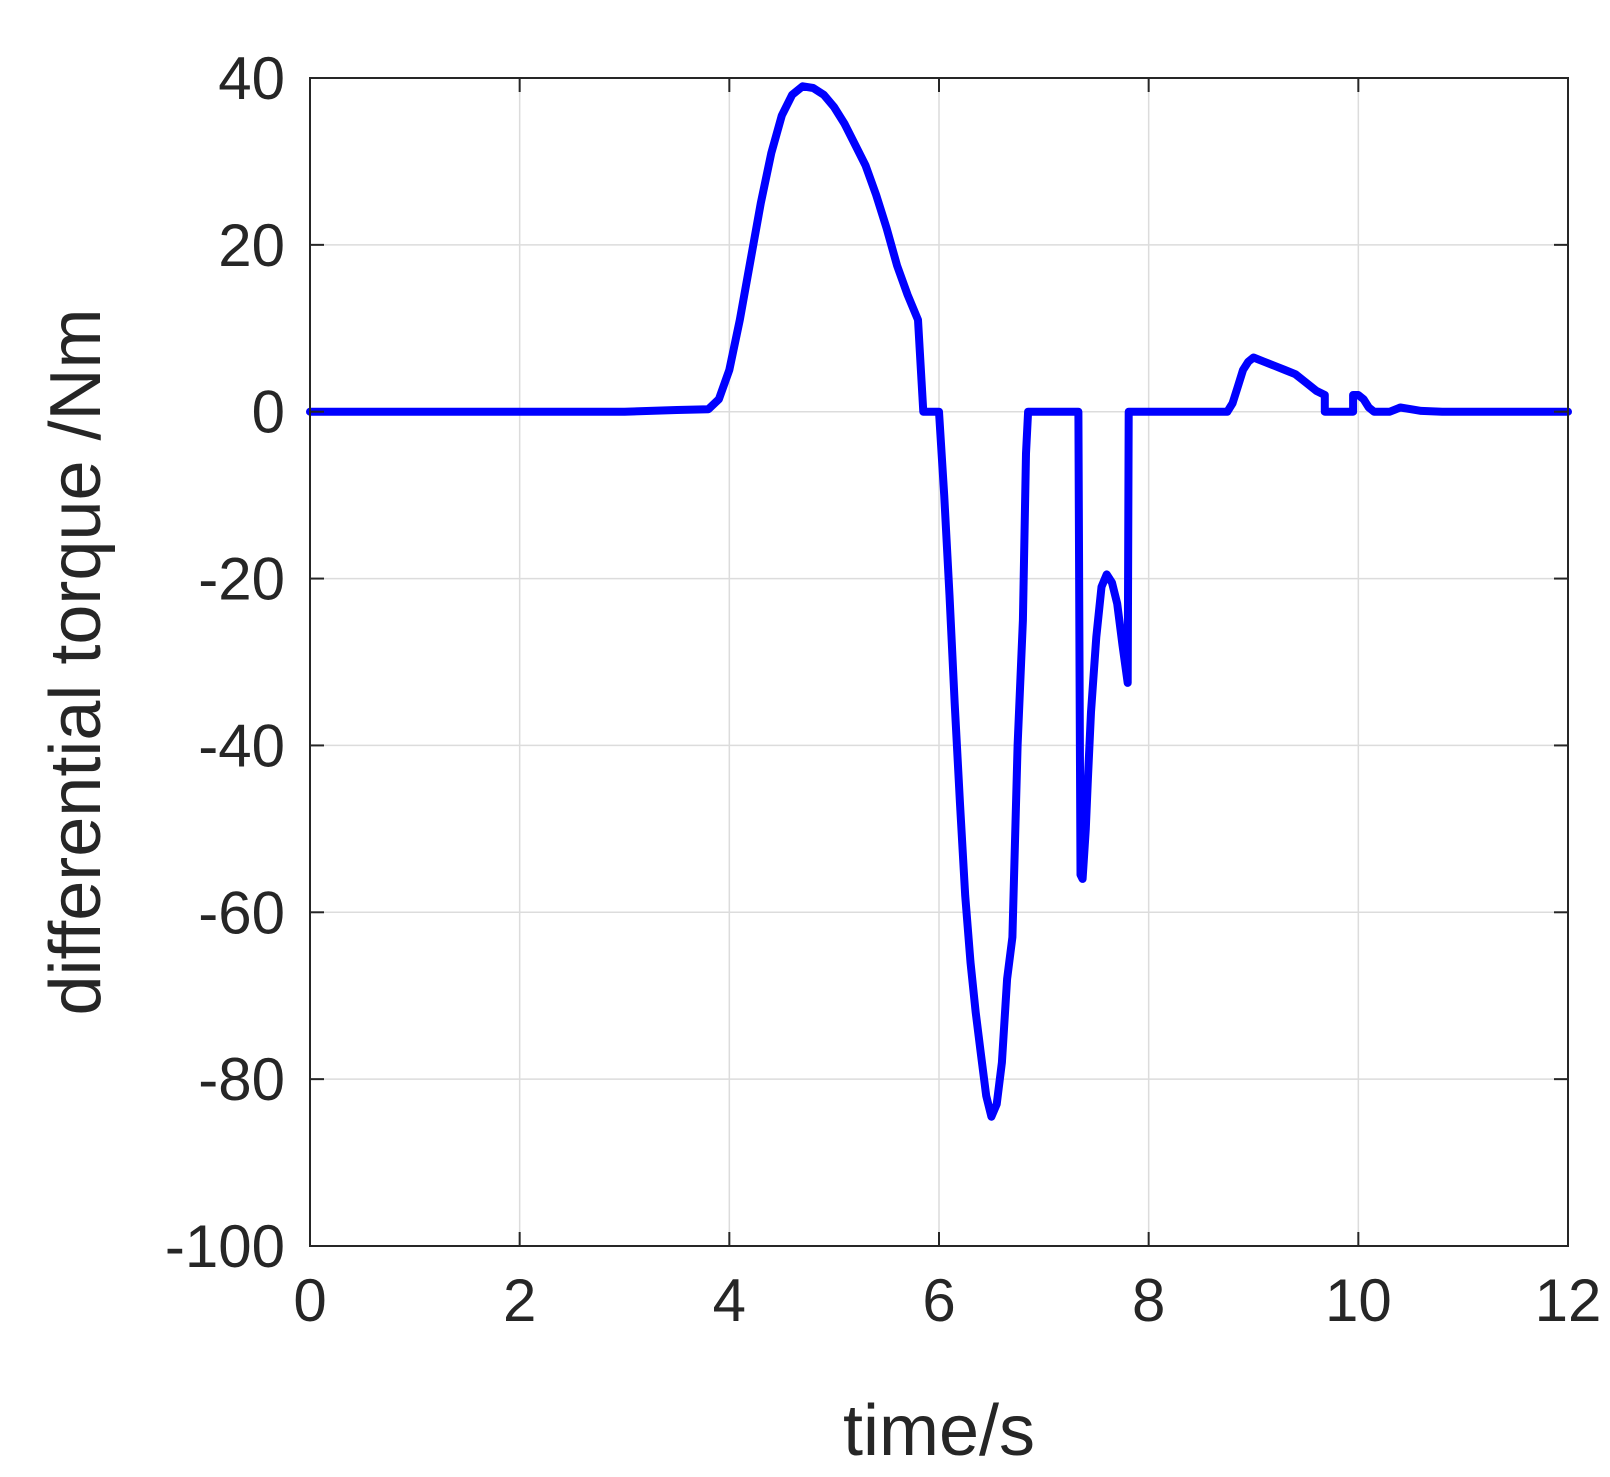  Describe the element at coordinates (76, 661) in the screenshot. I see `y-axis-title: differential torque /Nm` at that location.